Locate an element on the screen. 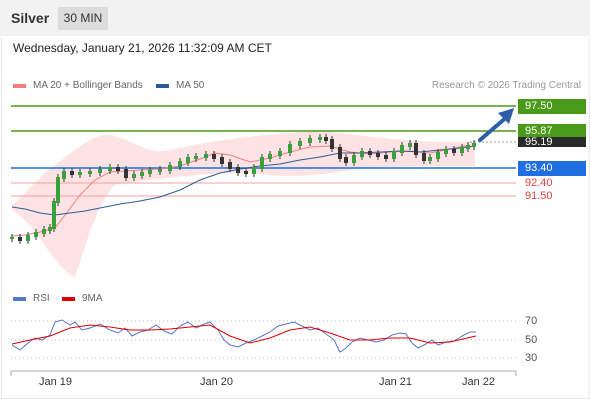 This screenshot has width=590, height=400. legend-rsi-ma: 9MA is located at coordinates (82, 298).